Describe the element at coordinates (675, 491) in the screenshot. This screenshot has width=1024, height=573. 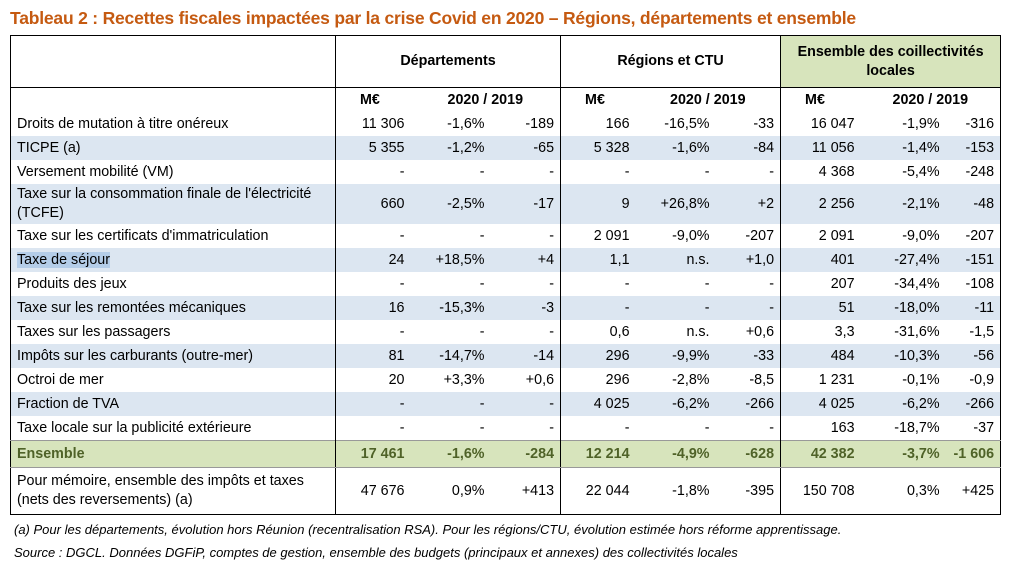
I see `cell: -1,8%` at that location.